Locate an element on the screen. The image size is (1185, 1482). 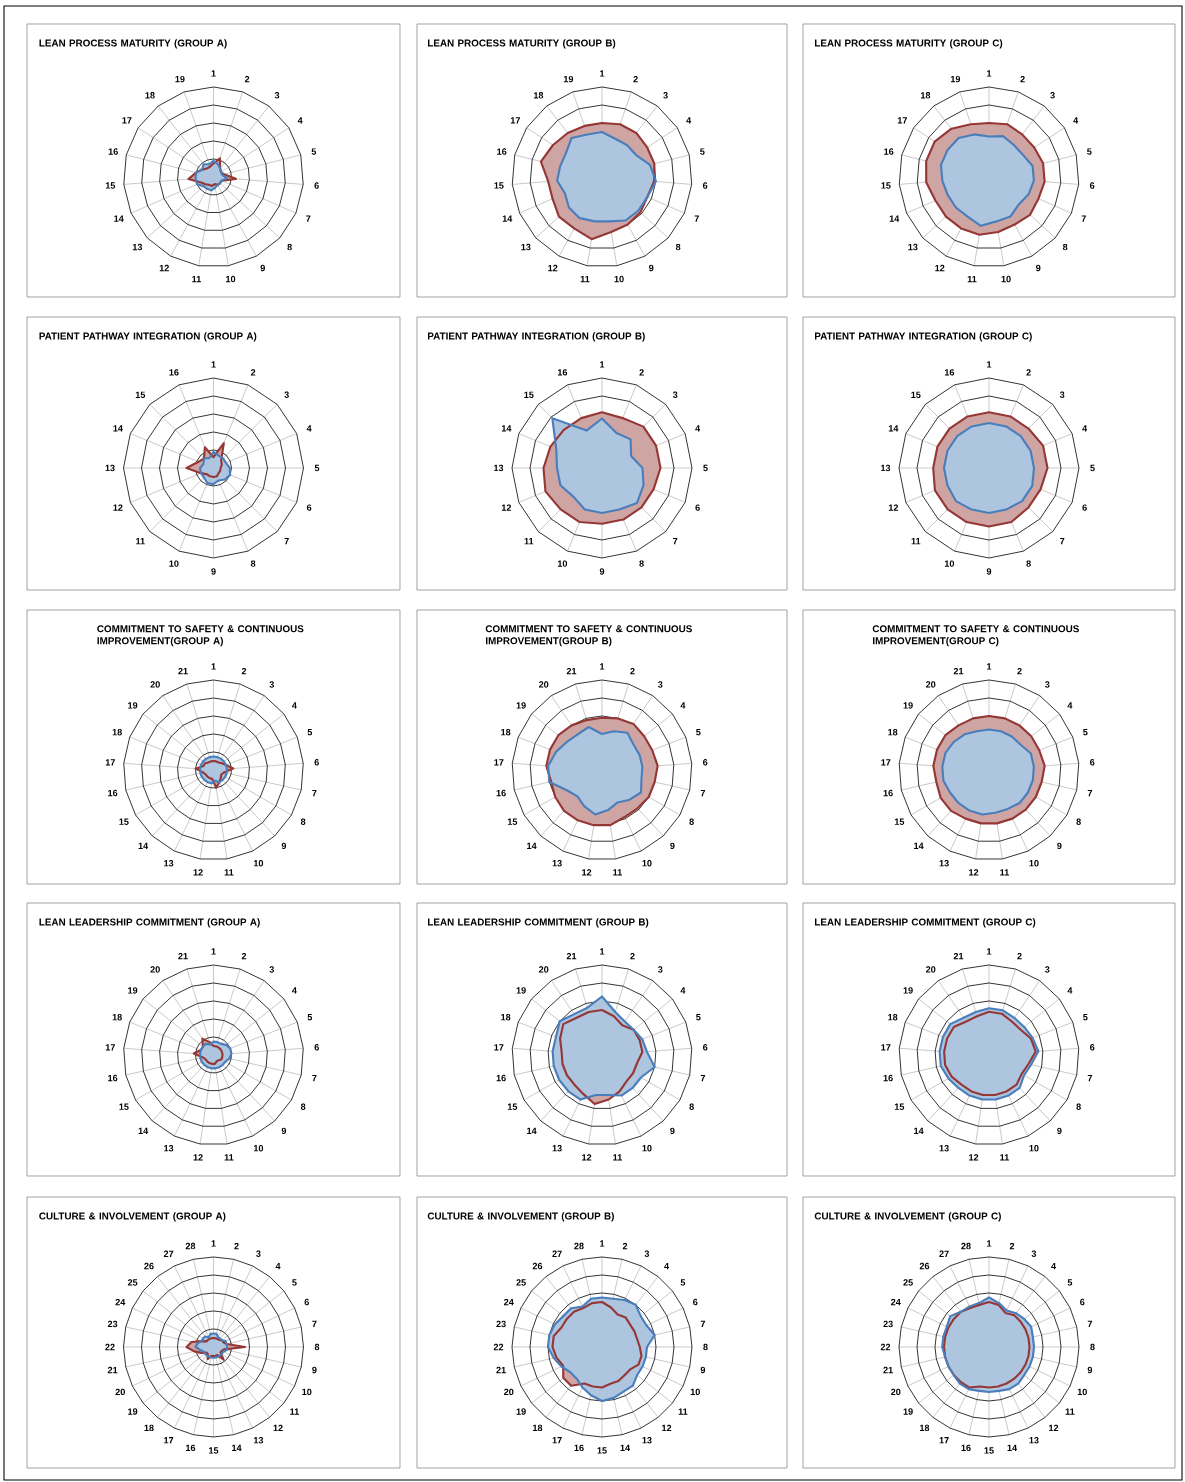
chart-title: LEAN PROCESS MATURITY (GROUP A) is located at coordinates (133, 44).